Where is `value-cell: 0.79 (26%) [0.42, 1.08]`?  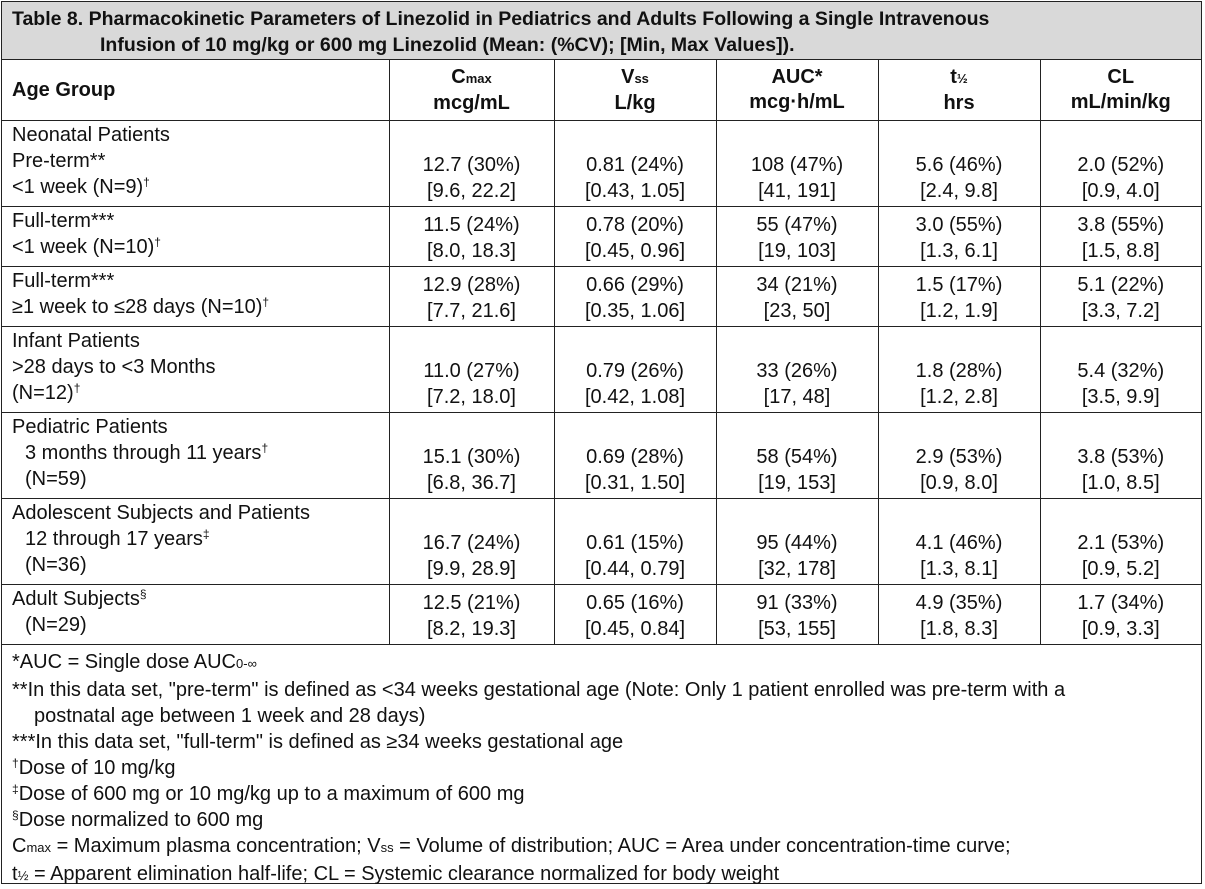
value-cell: 0.79 (26%) [0.42, 1.08] is located at coordinates (635, 369).